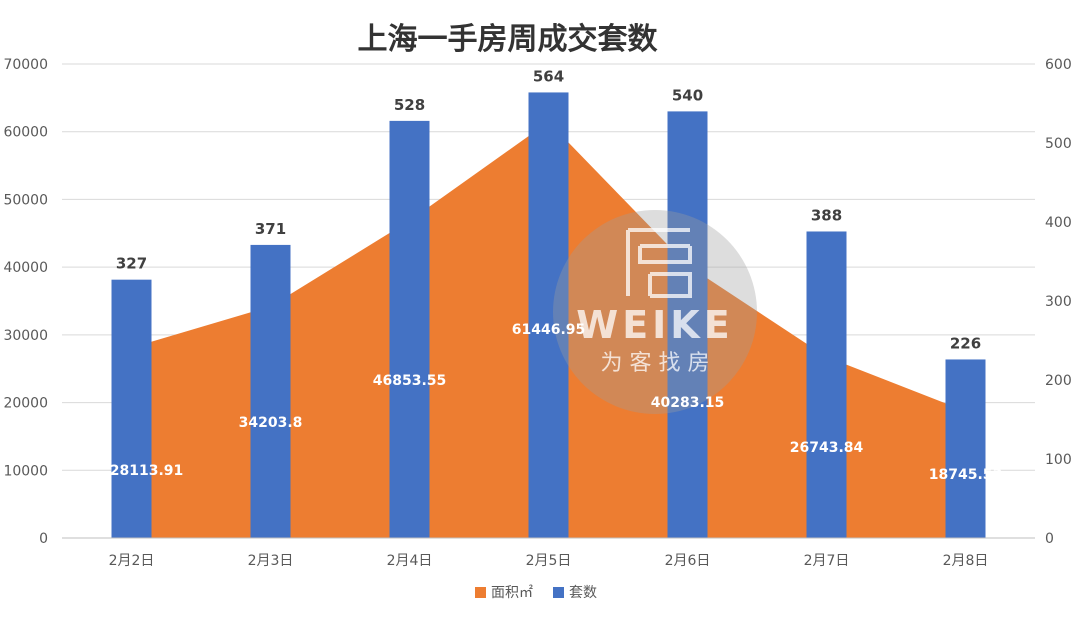 The height and width of the screenshot is (618, 1080). I want to click on bar-data-label: 564, so click(548, 76).